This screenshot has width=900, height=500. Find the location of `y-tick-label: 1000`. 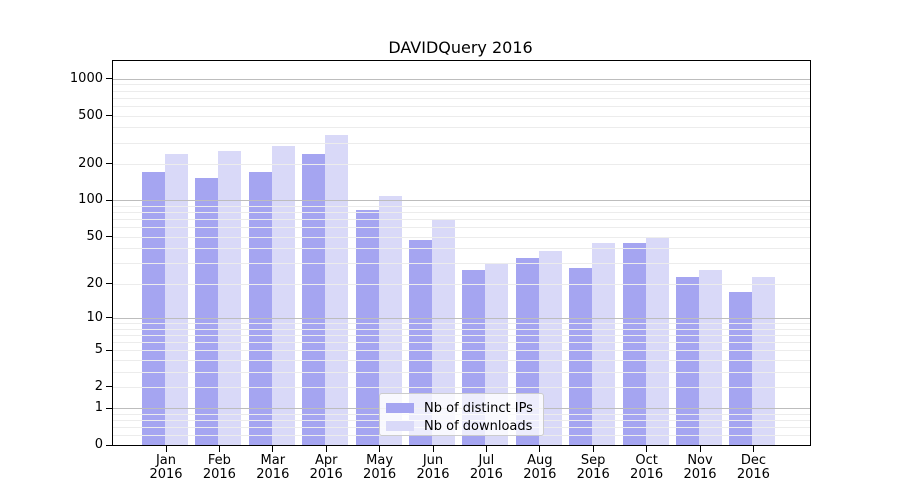

y-tick-label: 1000 is located at coordinates (86, 78).